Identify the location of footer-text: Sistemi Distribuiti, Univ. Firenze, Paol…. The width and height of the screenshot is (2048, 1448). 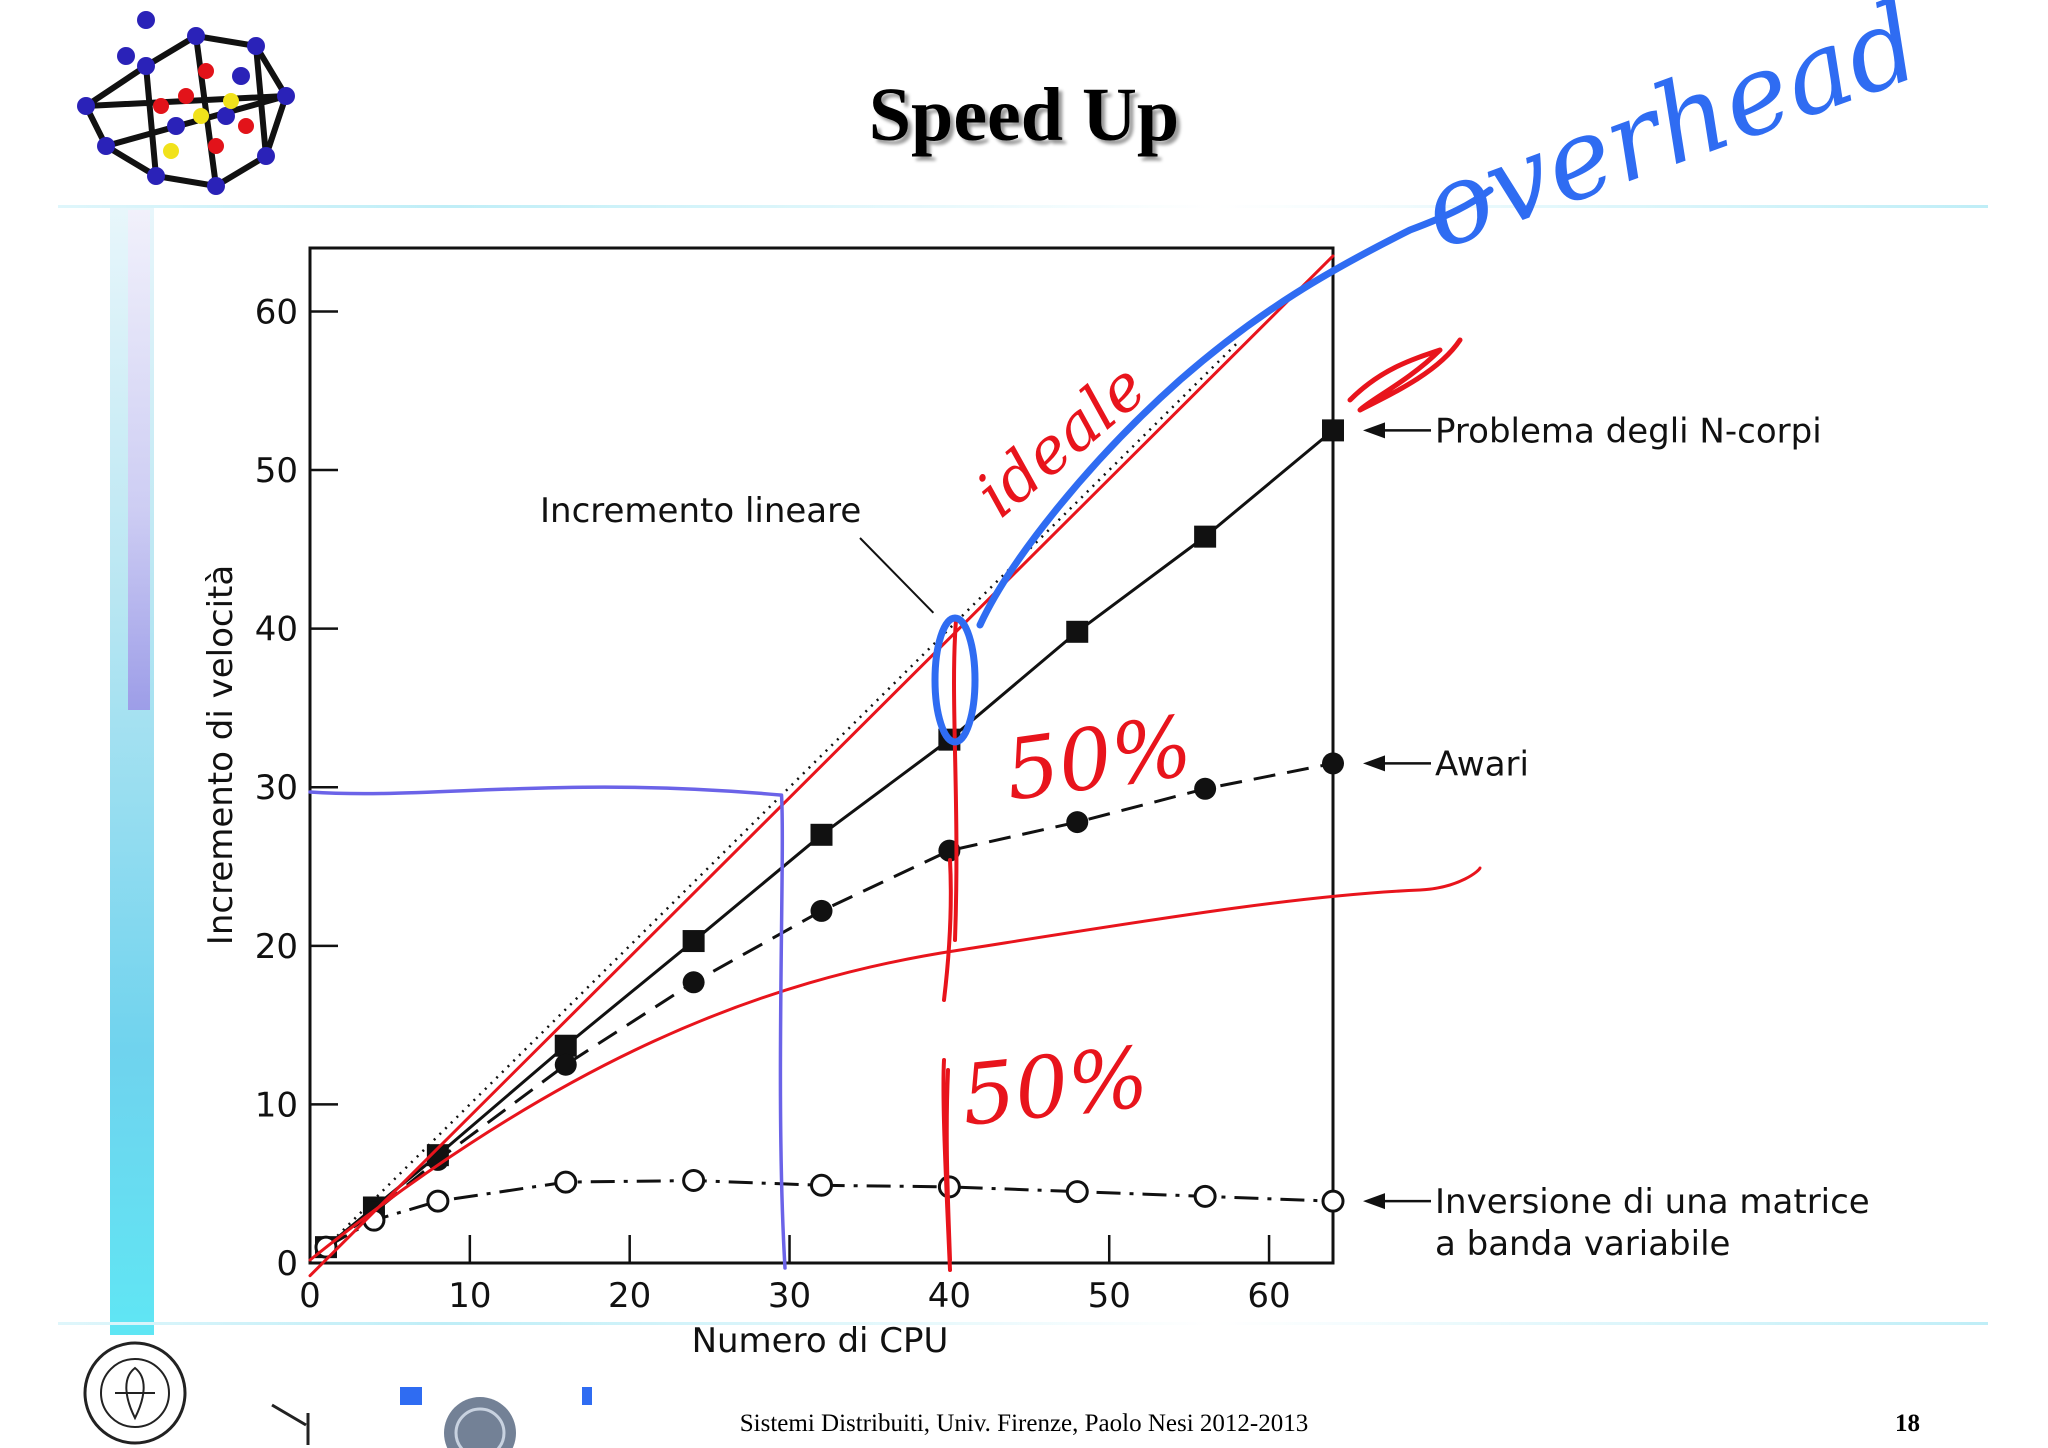
(1024, 1423).